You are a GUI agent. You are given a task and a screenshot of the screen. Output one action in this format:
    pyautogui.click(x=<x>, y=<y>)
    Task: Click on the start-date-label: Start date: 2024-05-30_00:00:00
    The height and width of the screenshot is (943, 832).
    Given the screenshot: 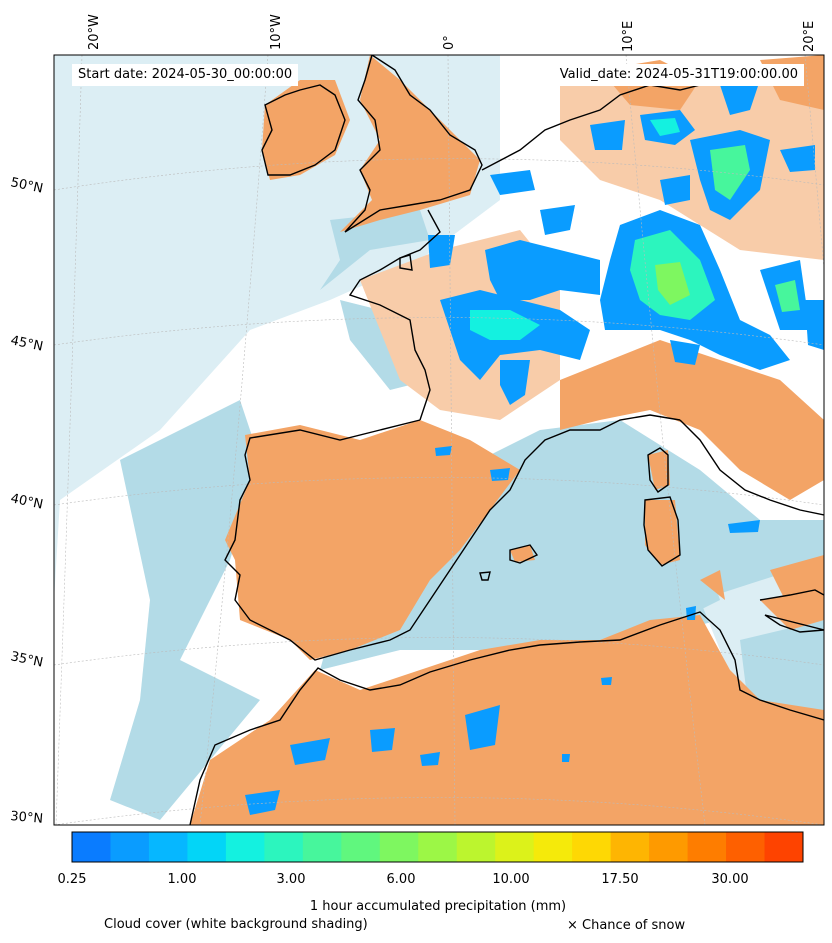 What is the action you would take?
    pyautogui.click(x=185, y=75)
    